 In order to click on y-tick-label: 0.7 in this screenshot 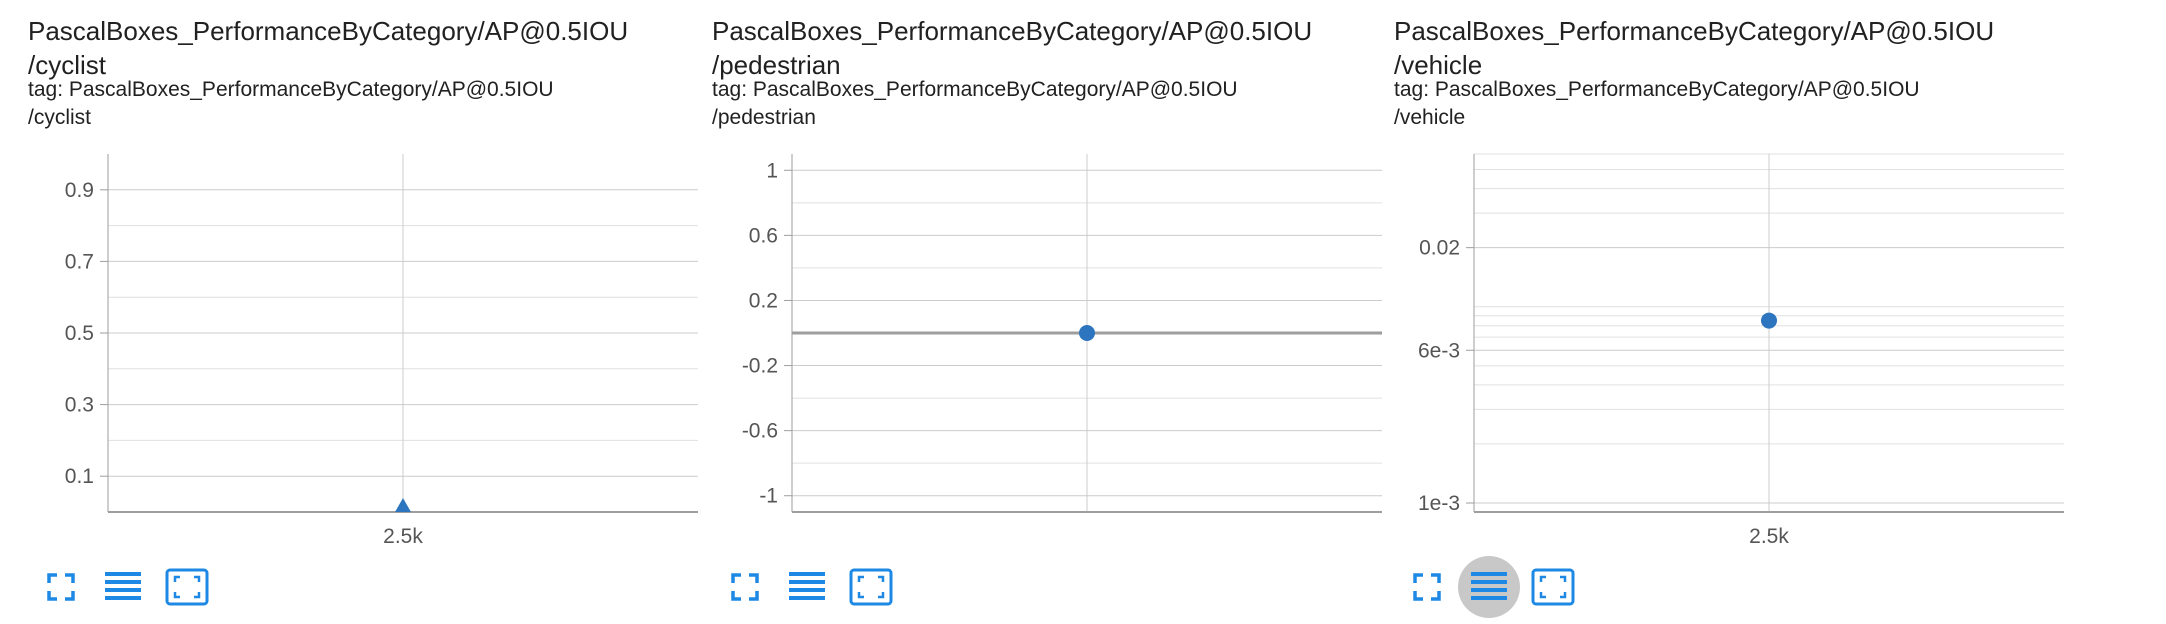, I will do `click(79, 261)`.